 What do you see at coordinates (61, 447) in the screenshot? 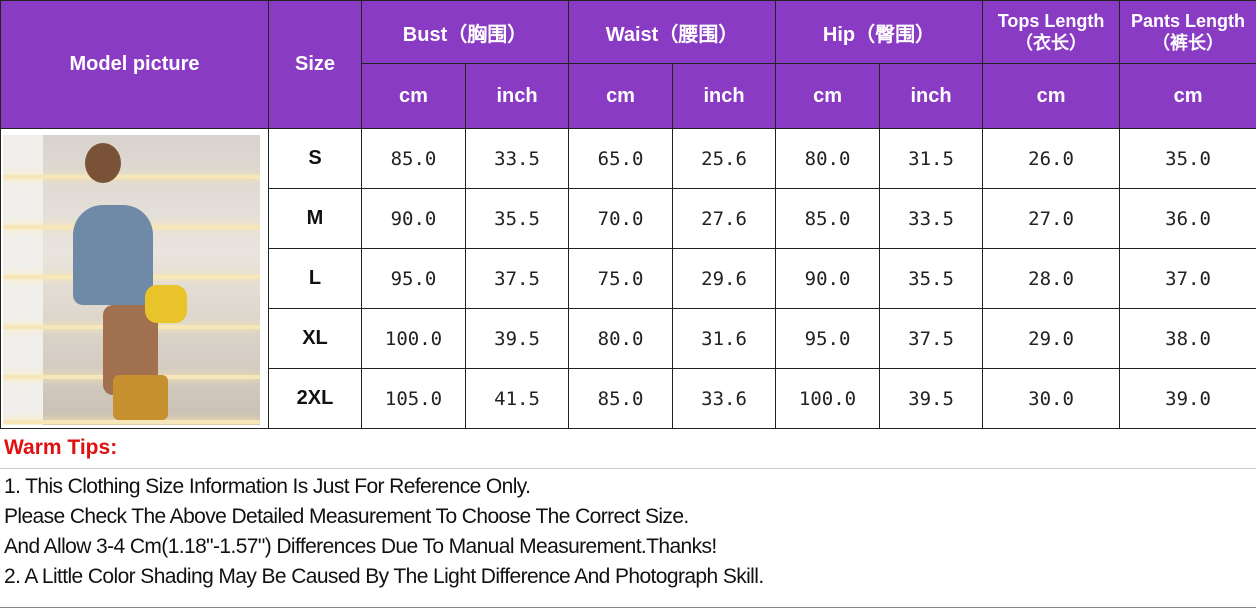
I see `warm-tips-title: Warm Tips:` at bounding box center [61, 447].